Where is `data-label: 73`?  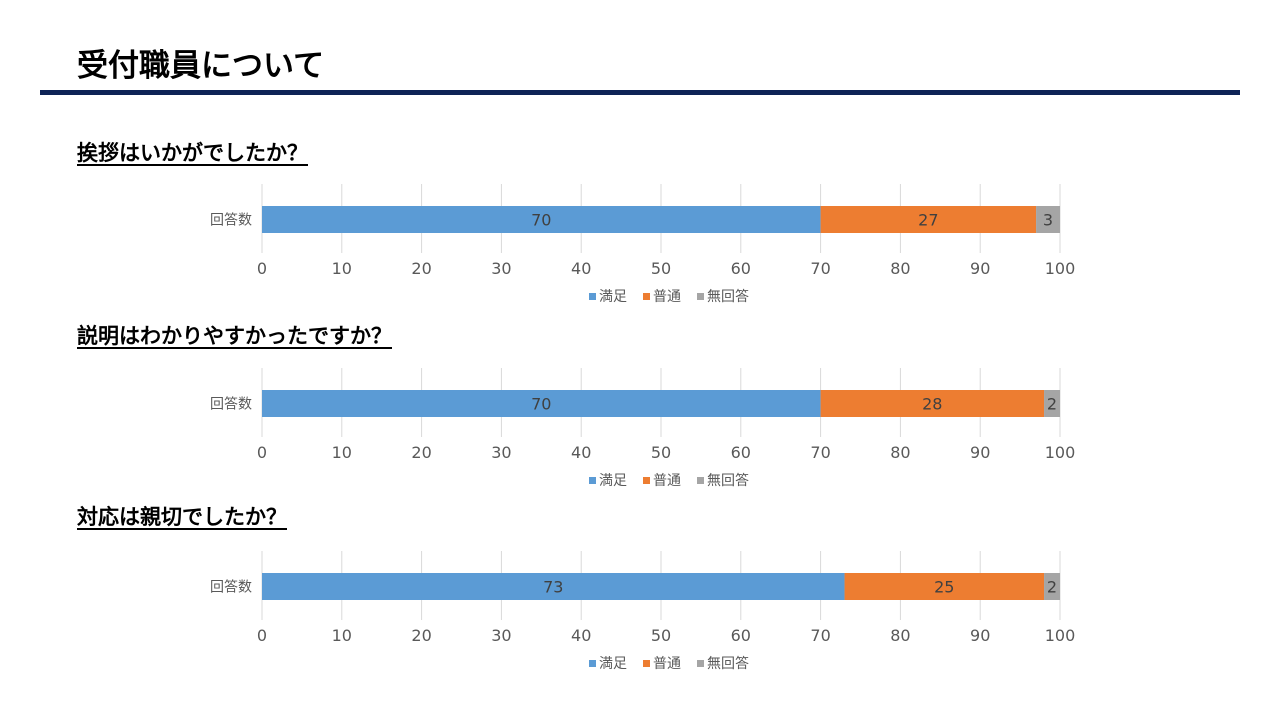 data-label: 73 is located at coordinates (553, 587).